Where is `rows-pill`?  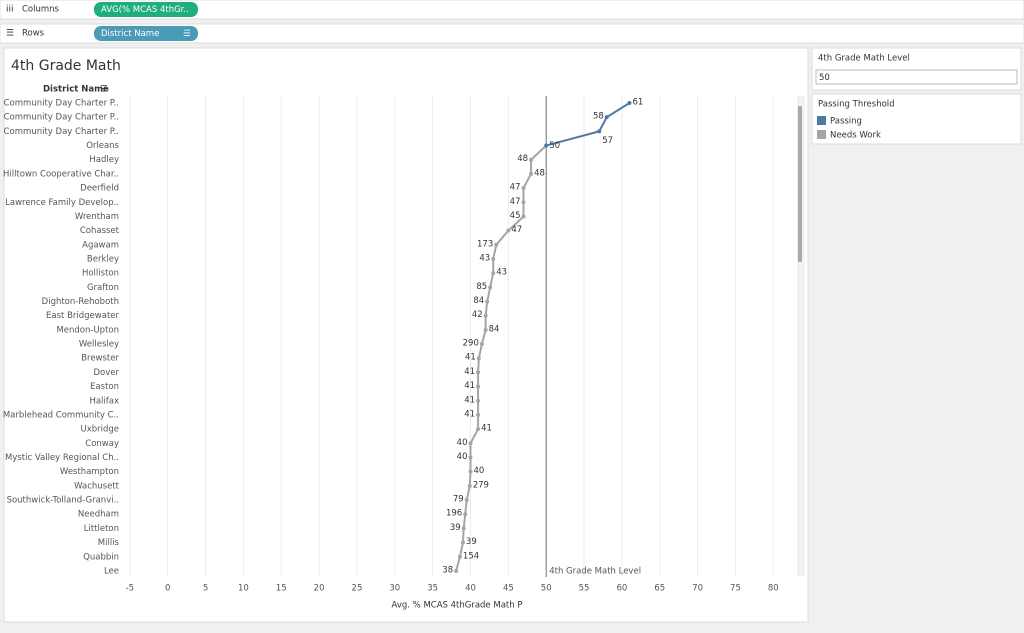 rows-pill is located at coordinates (146, 33).